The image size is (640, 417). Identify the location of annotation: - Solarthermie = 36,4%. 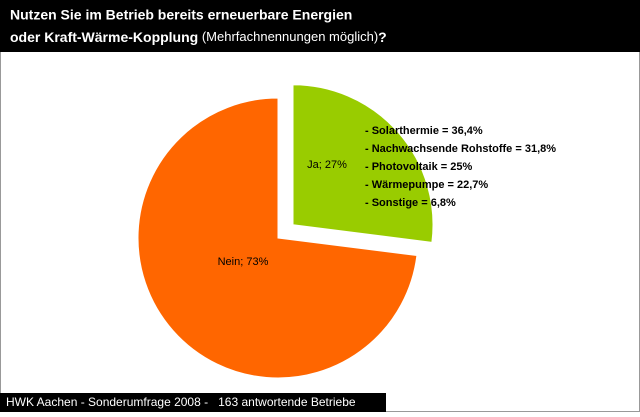
(424, 131).